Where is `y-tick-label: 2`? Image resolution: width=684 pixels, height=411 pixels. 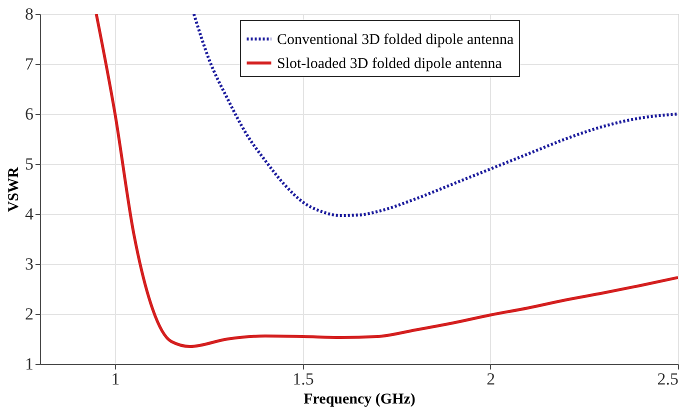 y-tick-label: 2 is located at coordinates (29, 314).